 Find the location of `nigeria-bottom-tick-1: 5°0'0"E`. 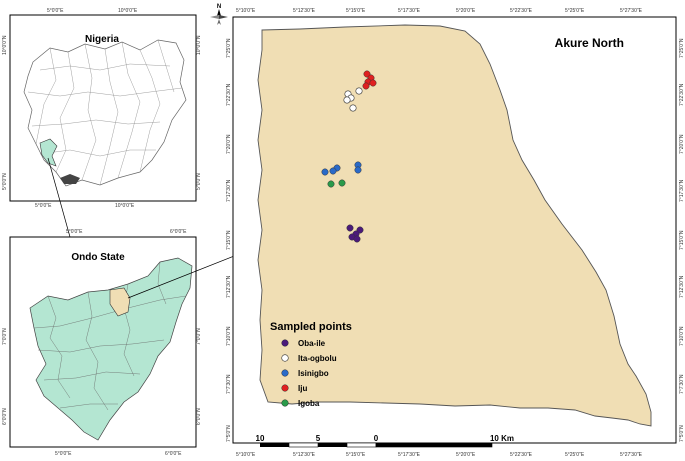

nigeria-bottom-tick-1: 5°0'0"E is located at coordinates (43, 206).